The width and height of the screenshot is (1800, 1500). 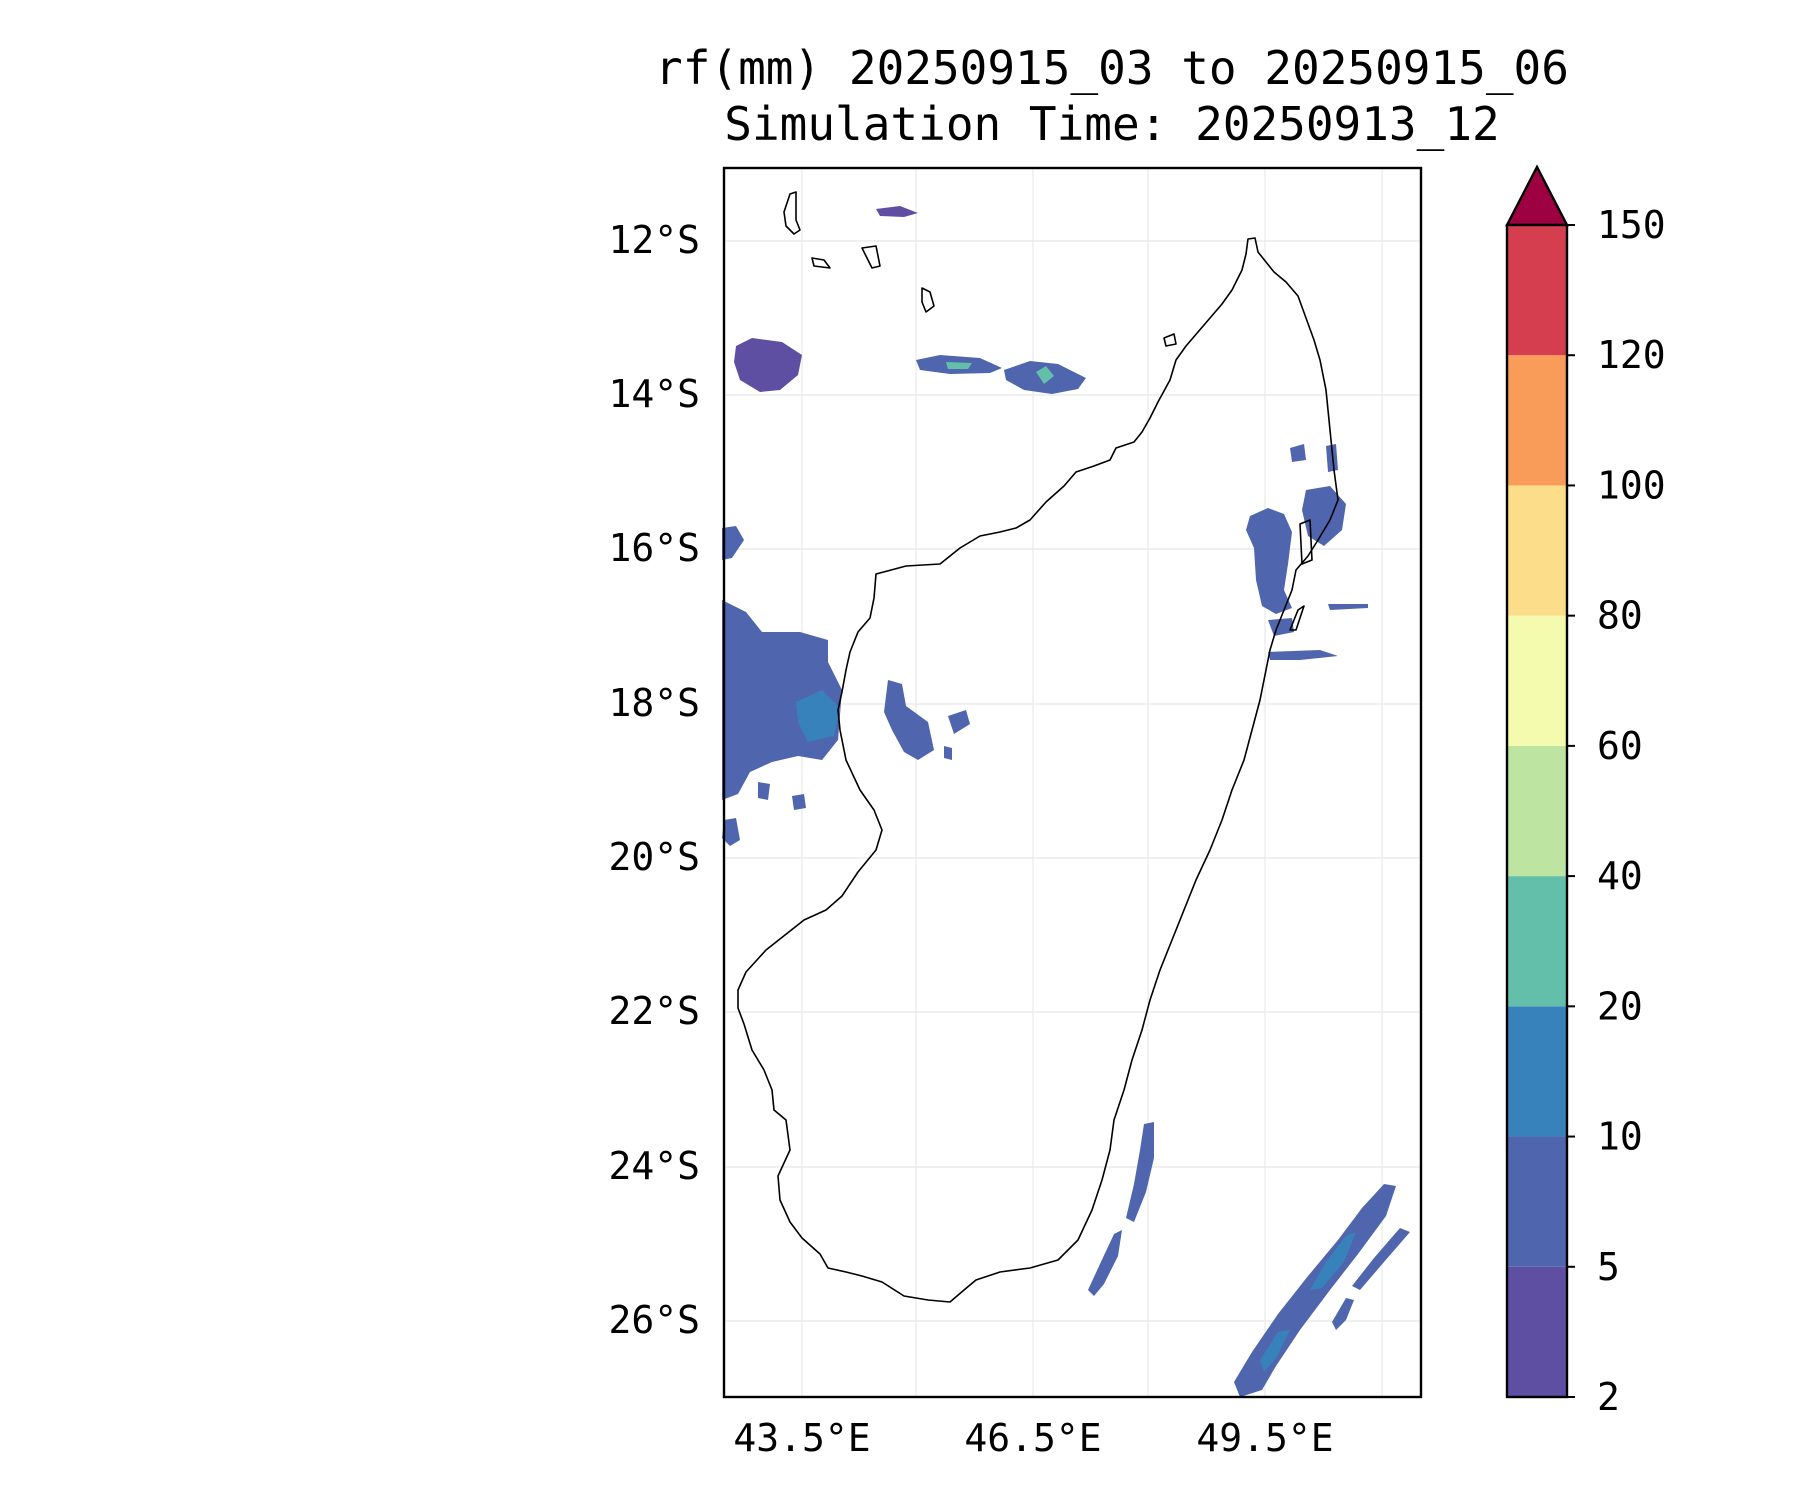 I want to click on colorbar-tick-label: 120, so click(x=1631, y=355).